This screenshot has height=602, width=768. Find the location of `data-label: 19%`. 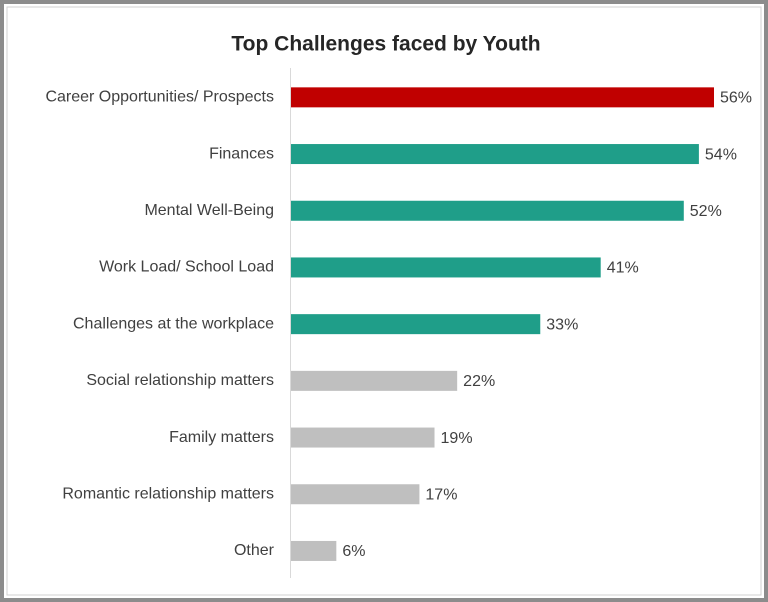

data-label: 19% is located at coordinates (457, 438).